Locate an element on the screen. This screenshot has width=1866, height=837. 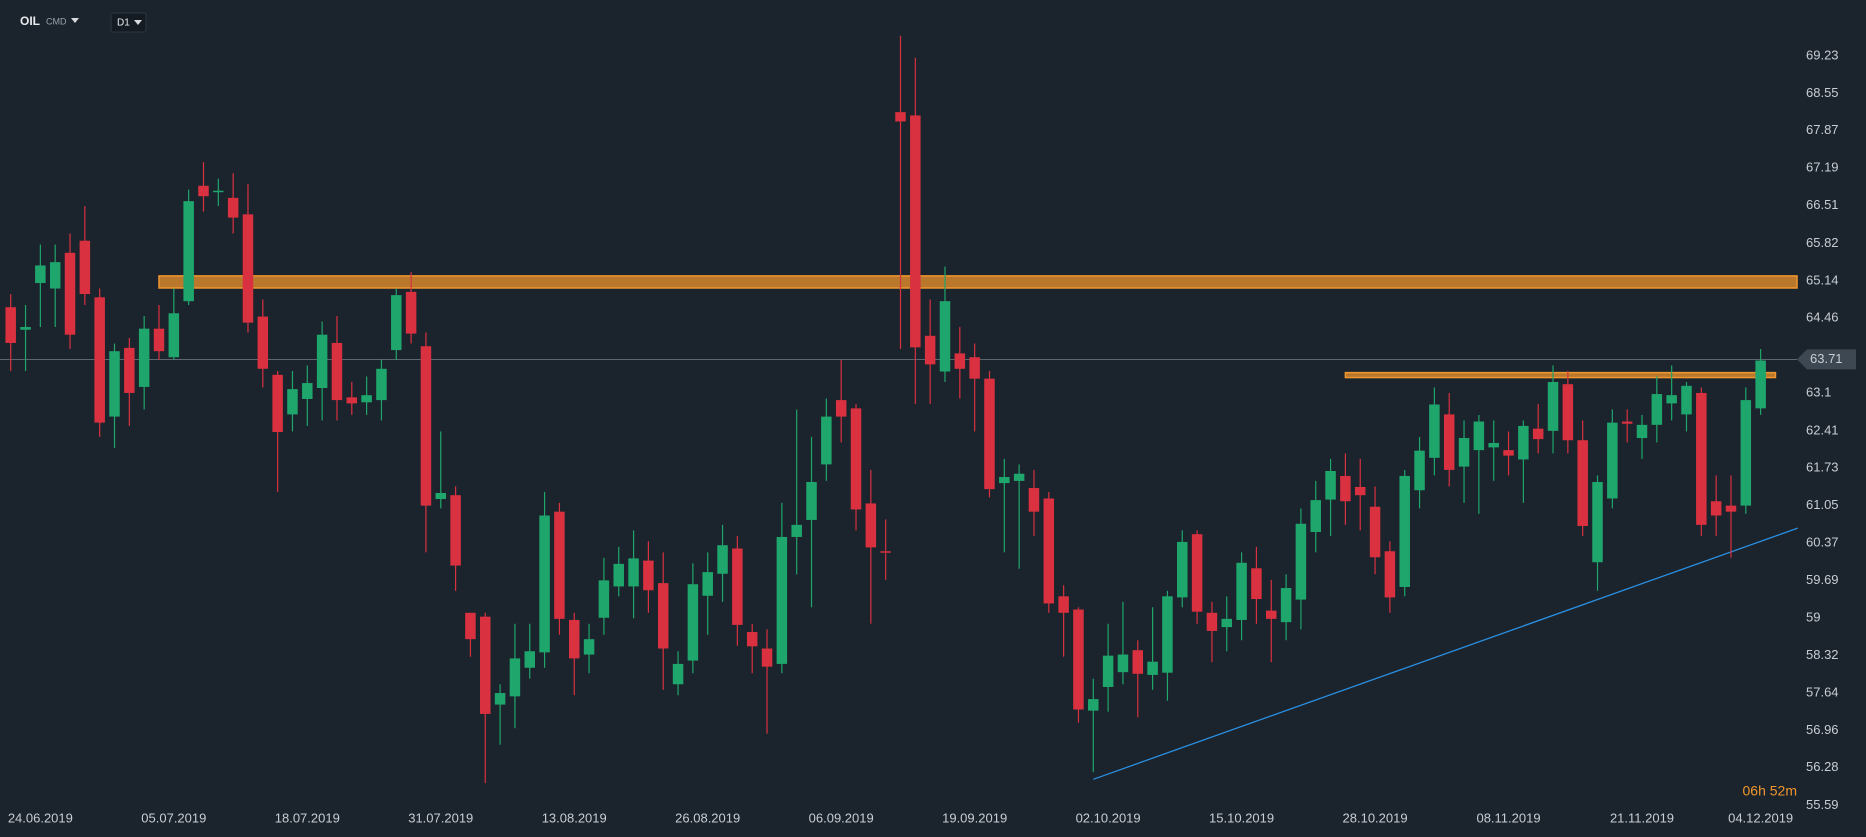
countdown: 06h 52m is located at coordinates (1770, 791).